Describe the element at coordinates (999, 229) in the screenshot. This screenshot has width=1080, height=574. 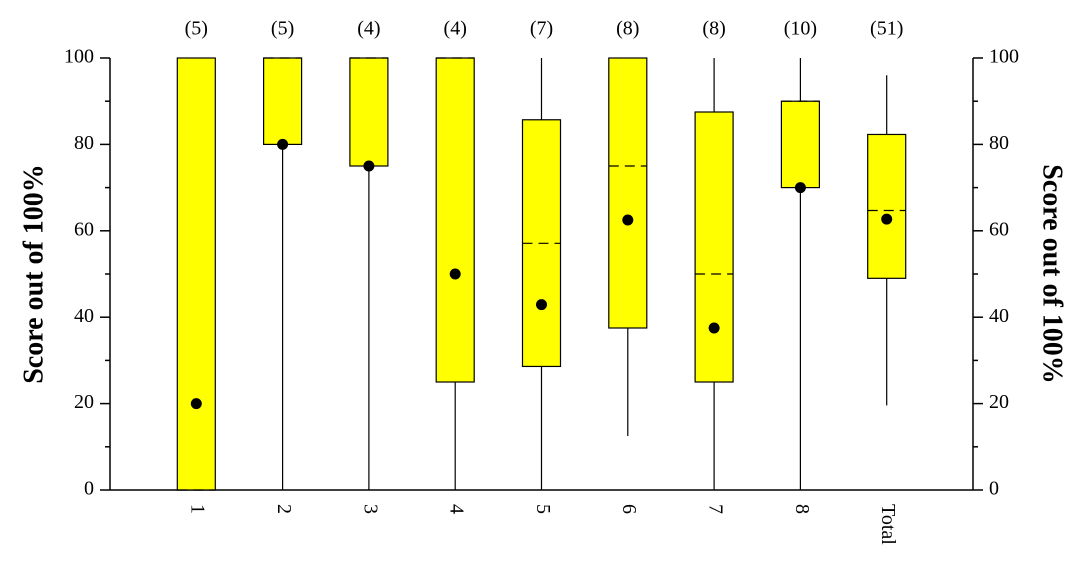
I see `y2-tick-label: 60` at that location.